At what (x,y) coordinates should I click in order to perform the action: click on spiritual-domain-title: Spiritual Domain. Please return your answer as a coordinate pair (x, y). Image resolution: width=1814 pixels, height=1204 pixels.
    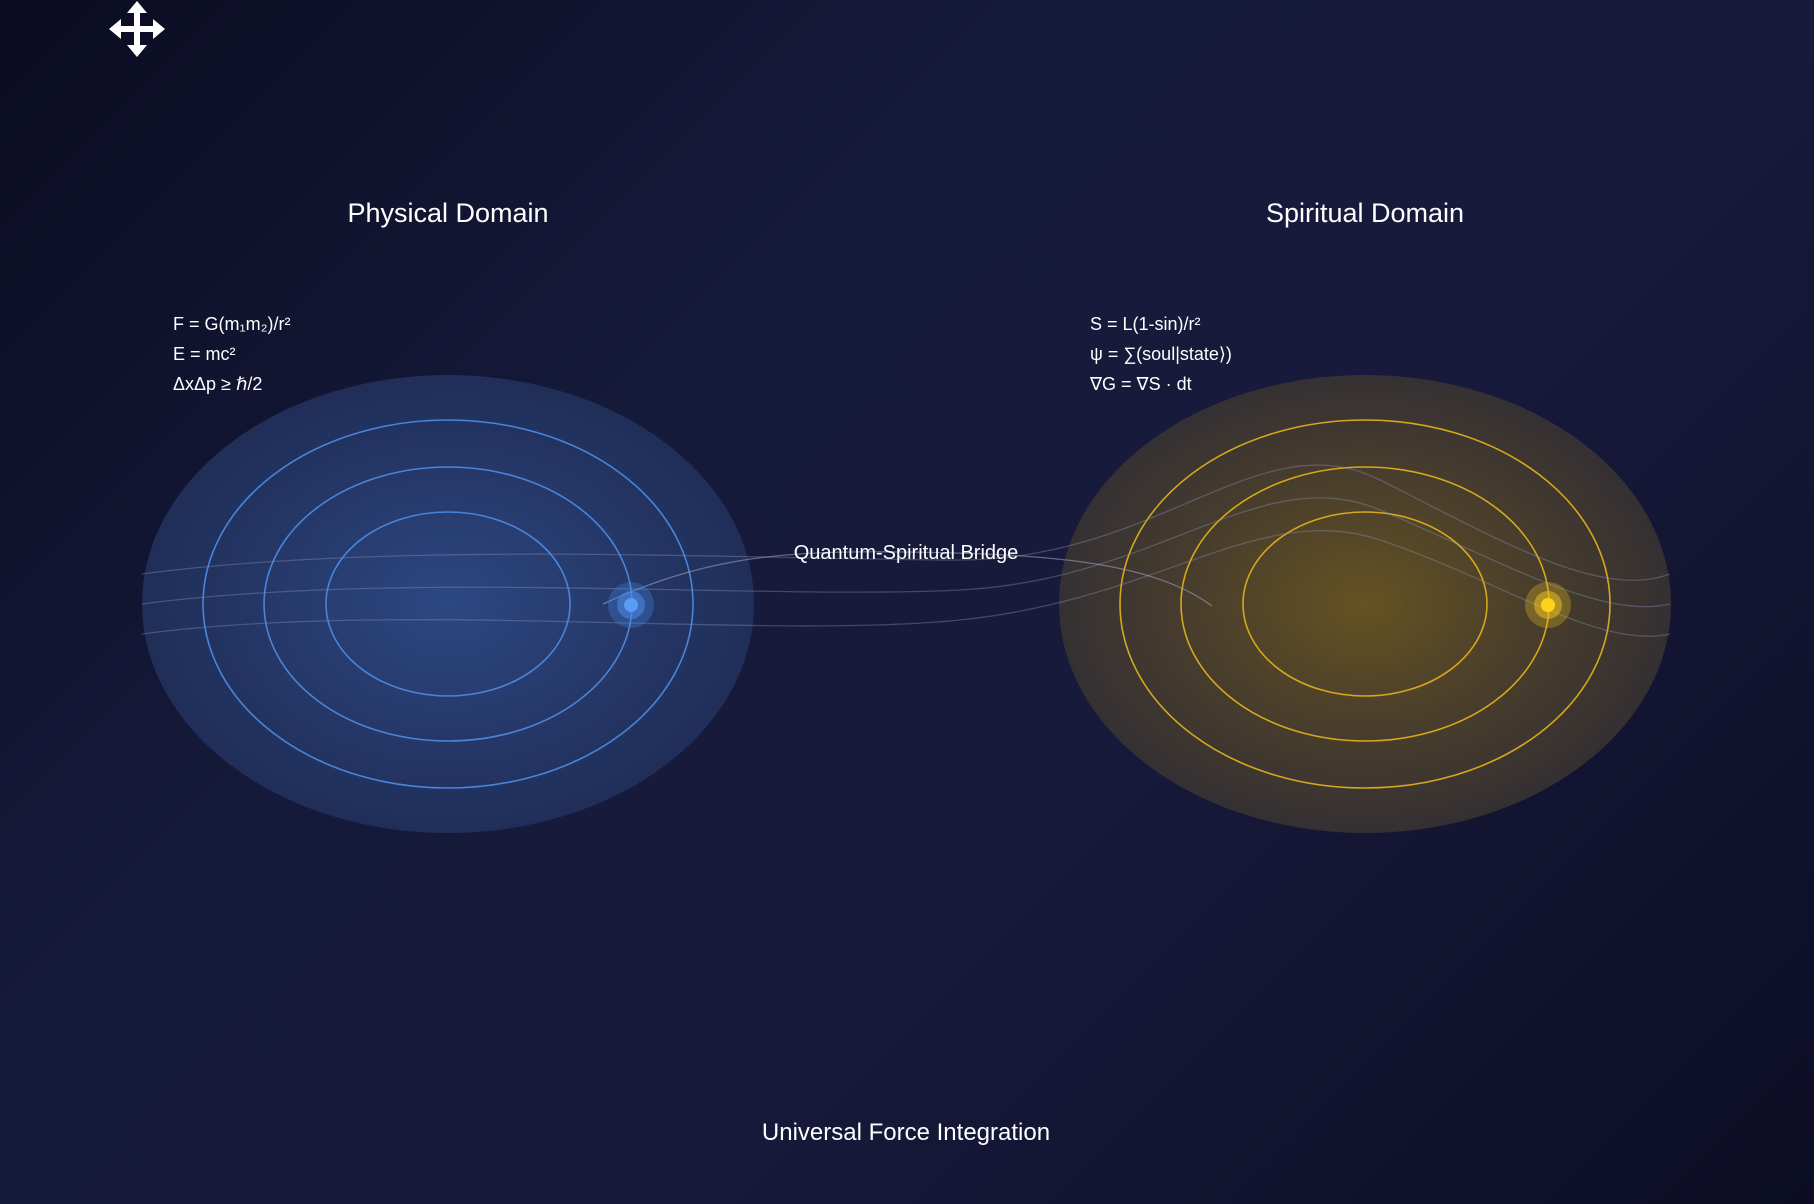
    Looking at the image, I should click on (1365, 213).